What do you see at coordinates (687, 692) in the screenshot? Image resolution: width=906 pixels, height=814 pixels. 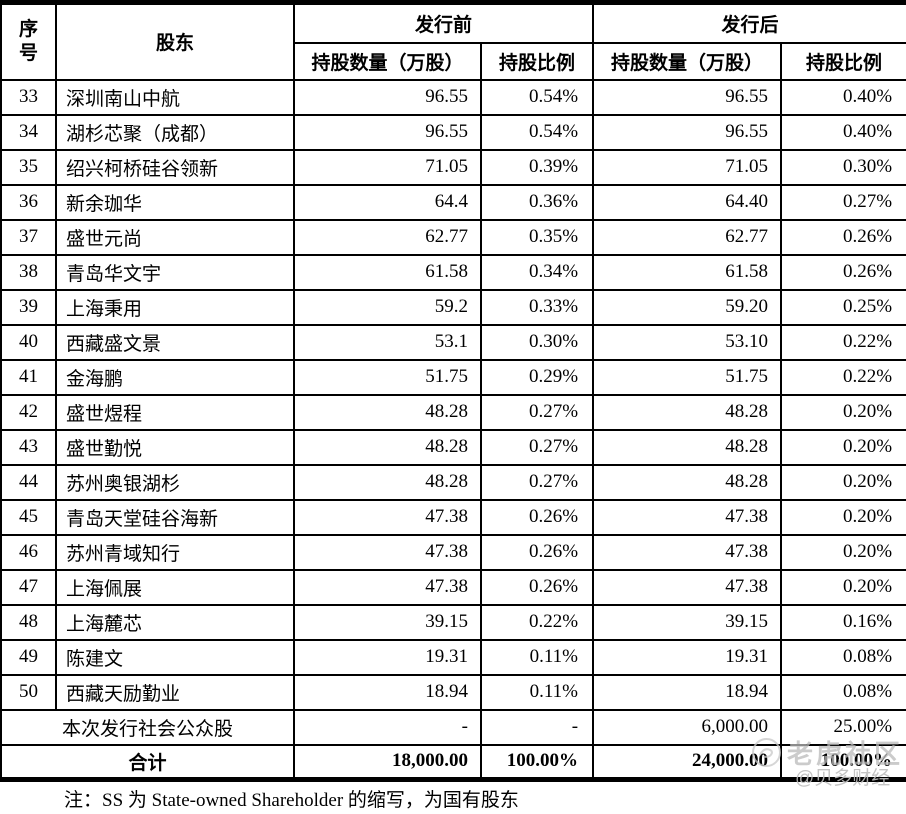 I see `row-post-quantity: 18.94` at bounding box center [687, 692].